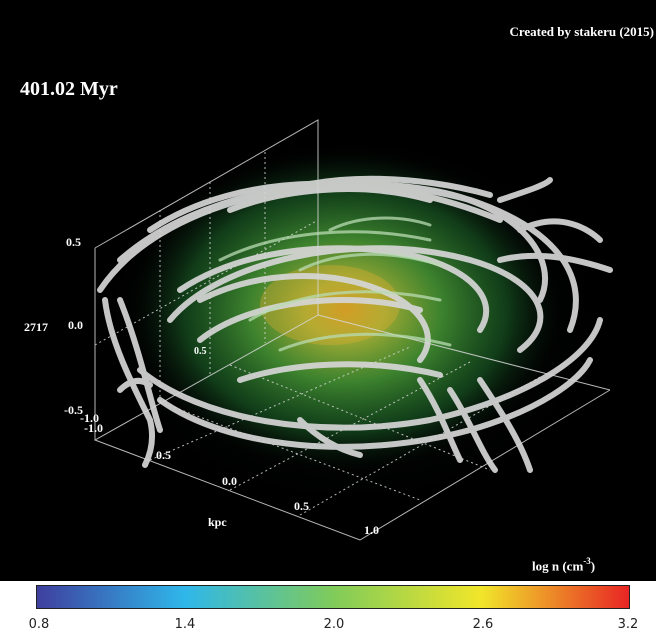 The height and width of the screenshot is (638, 656). I want to click on colorbar-title-text: log n (cm, so click(558, 566).